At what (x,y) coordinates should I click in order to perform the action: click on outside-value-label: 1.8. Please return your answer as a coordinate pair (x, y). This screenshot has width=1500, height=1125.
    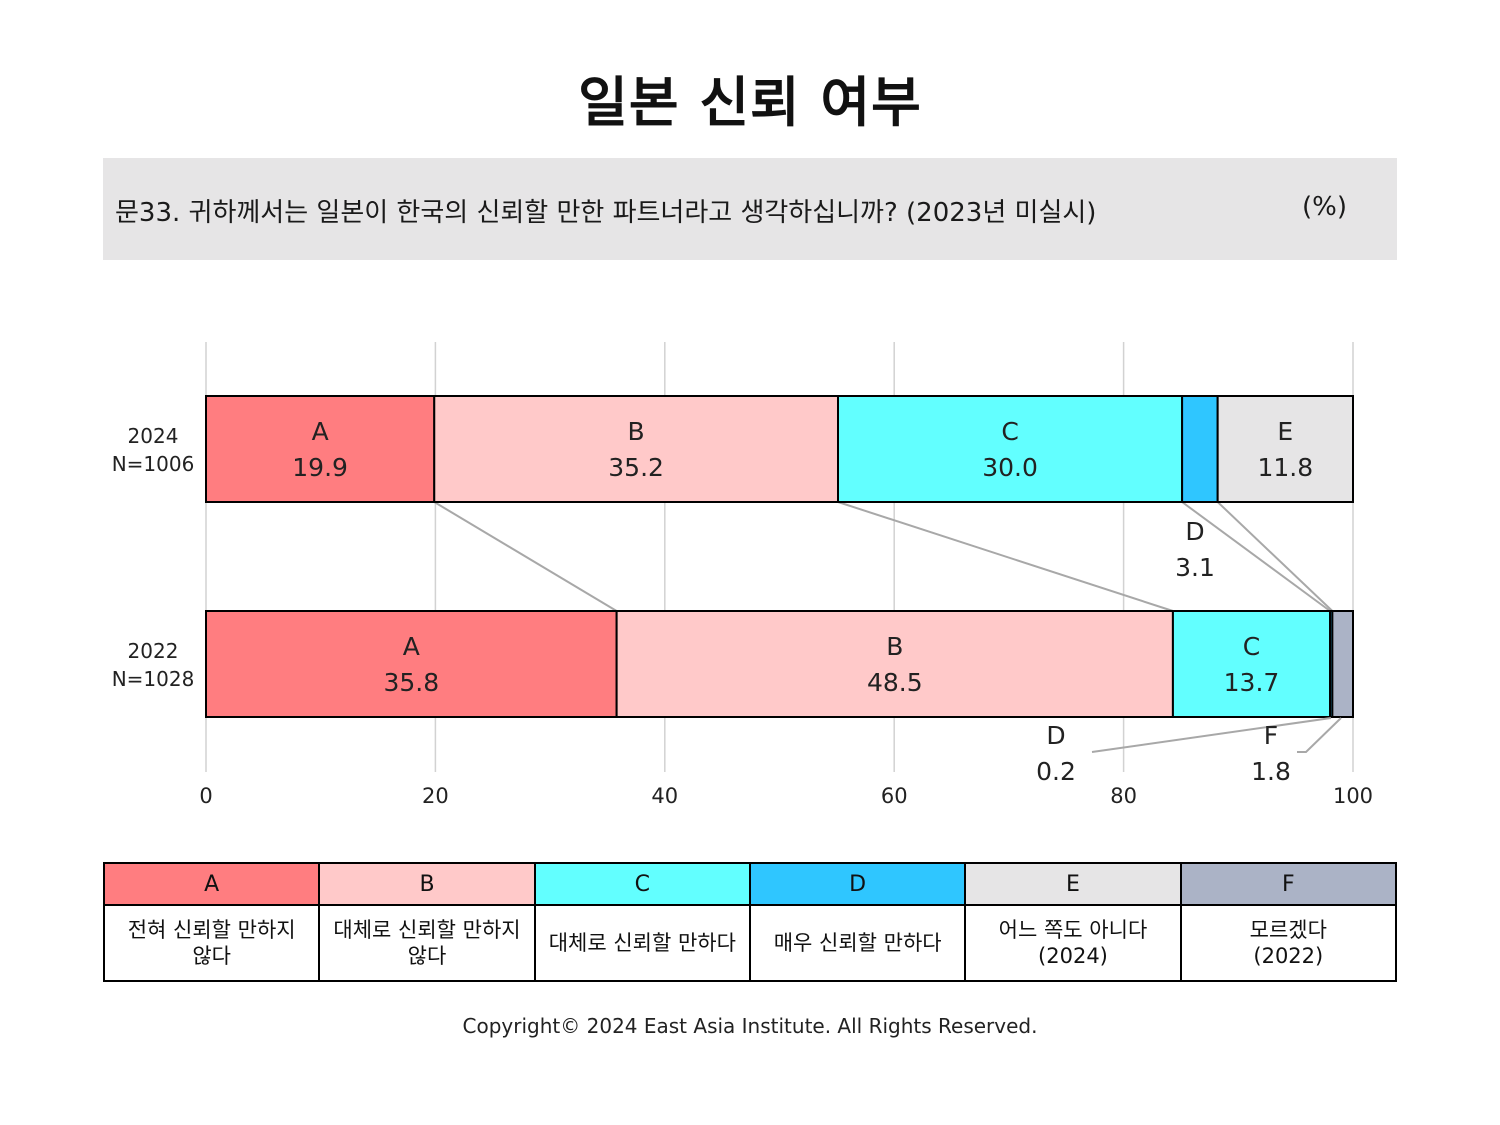
    Looking at the image, I should click on (1271, 771).